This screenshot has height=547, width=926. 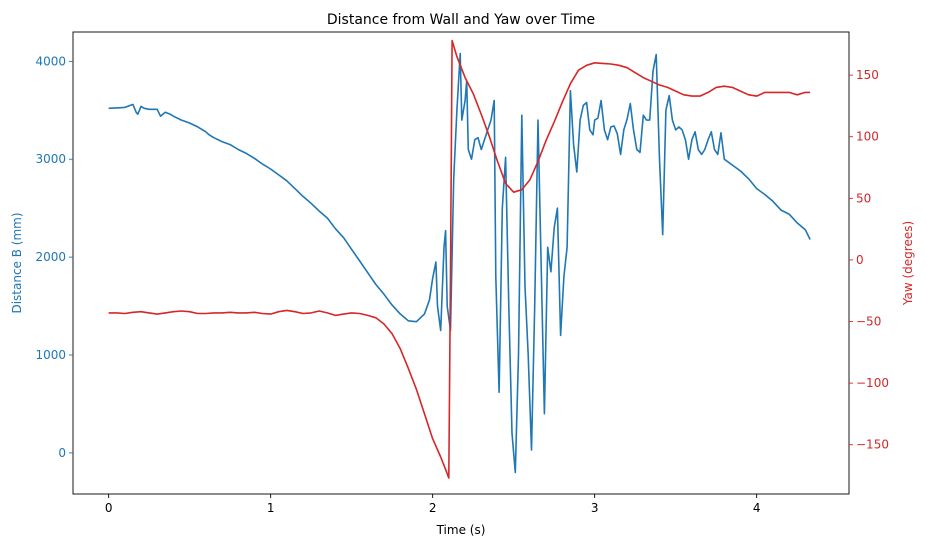 What do you see at coordinates (867, 137) in the screenshot?
I see `y-right-tick-label: 100` at bounding box center [867, 137].